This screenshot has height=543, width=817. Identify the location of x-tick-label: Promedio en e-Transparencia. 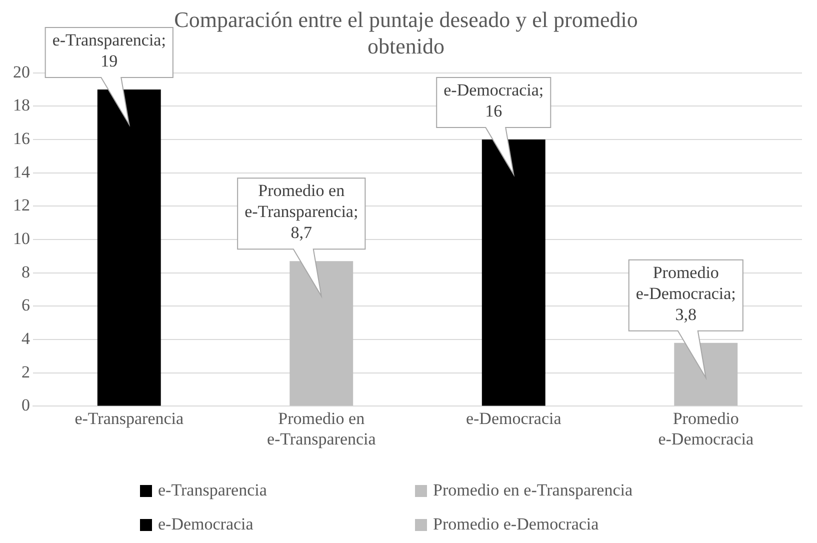
(321, 428).